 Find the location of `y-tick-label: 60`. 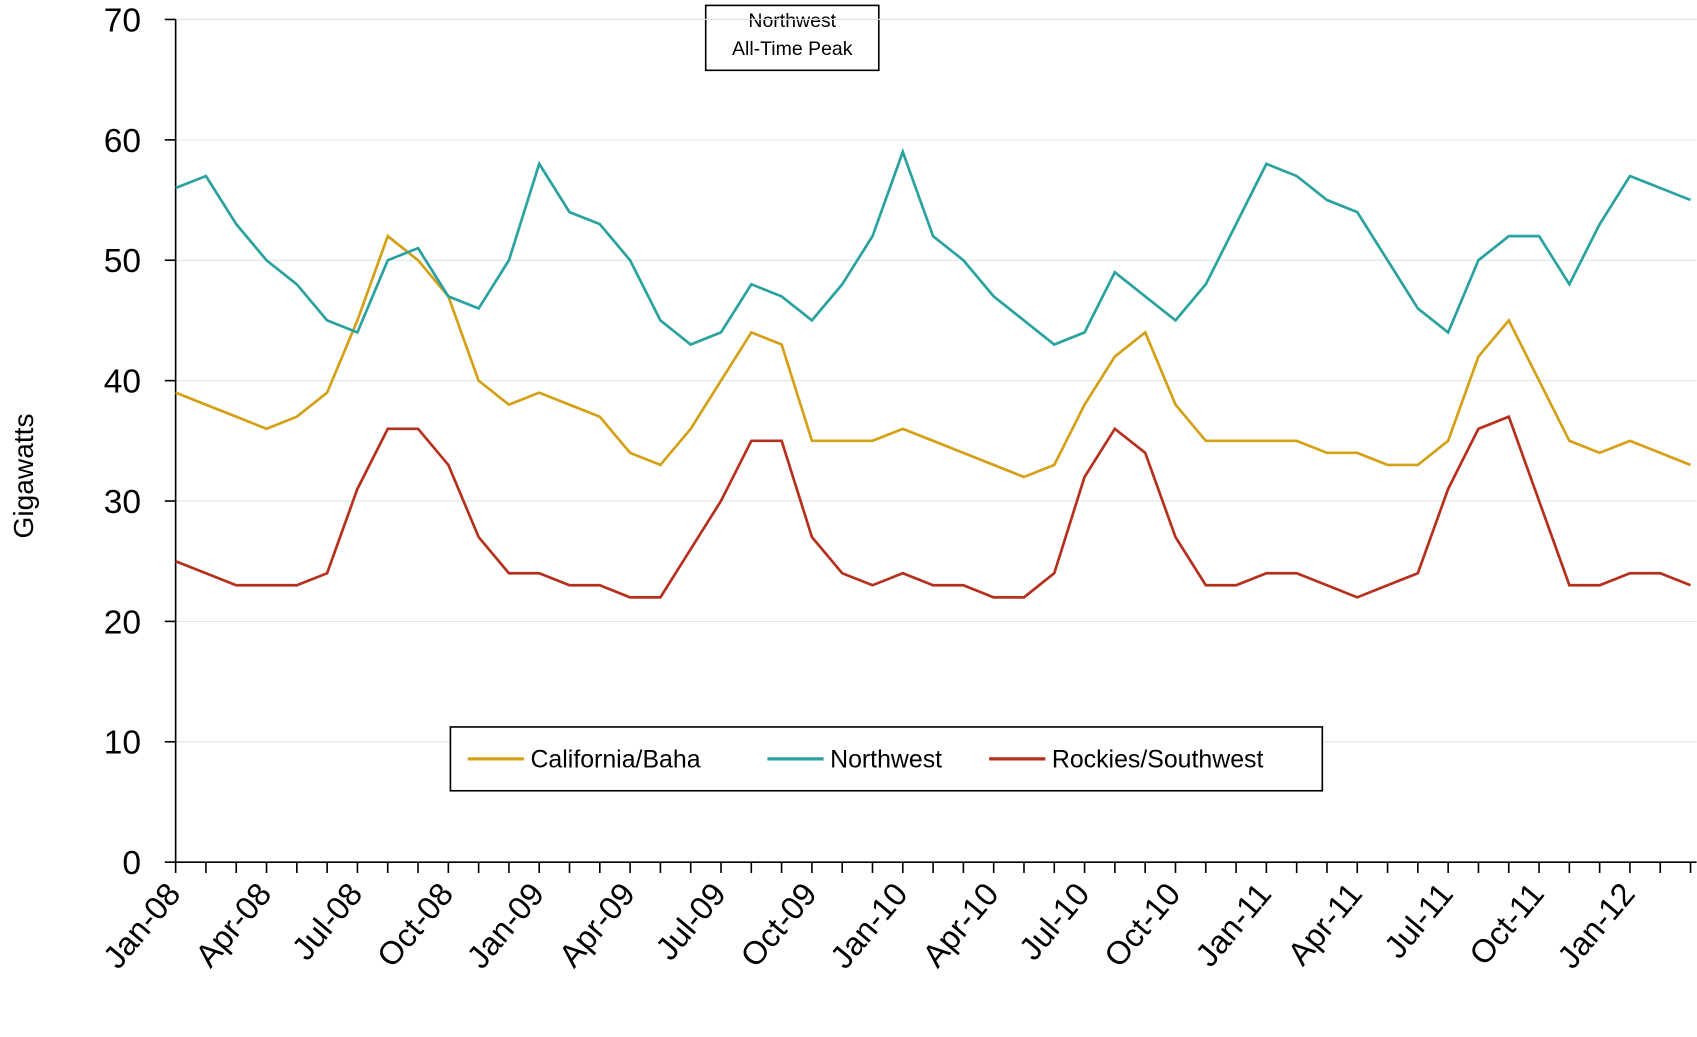

y-tick-label: 60 is located at coordinates (122, 141).